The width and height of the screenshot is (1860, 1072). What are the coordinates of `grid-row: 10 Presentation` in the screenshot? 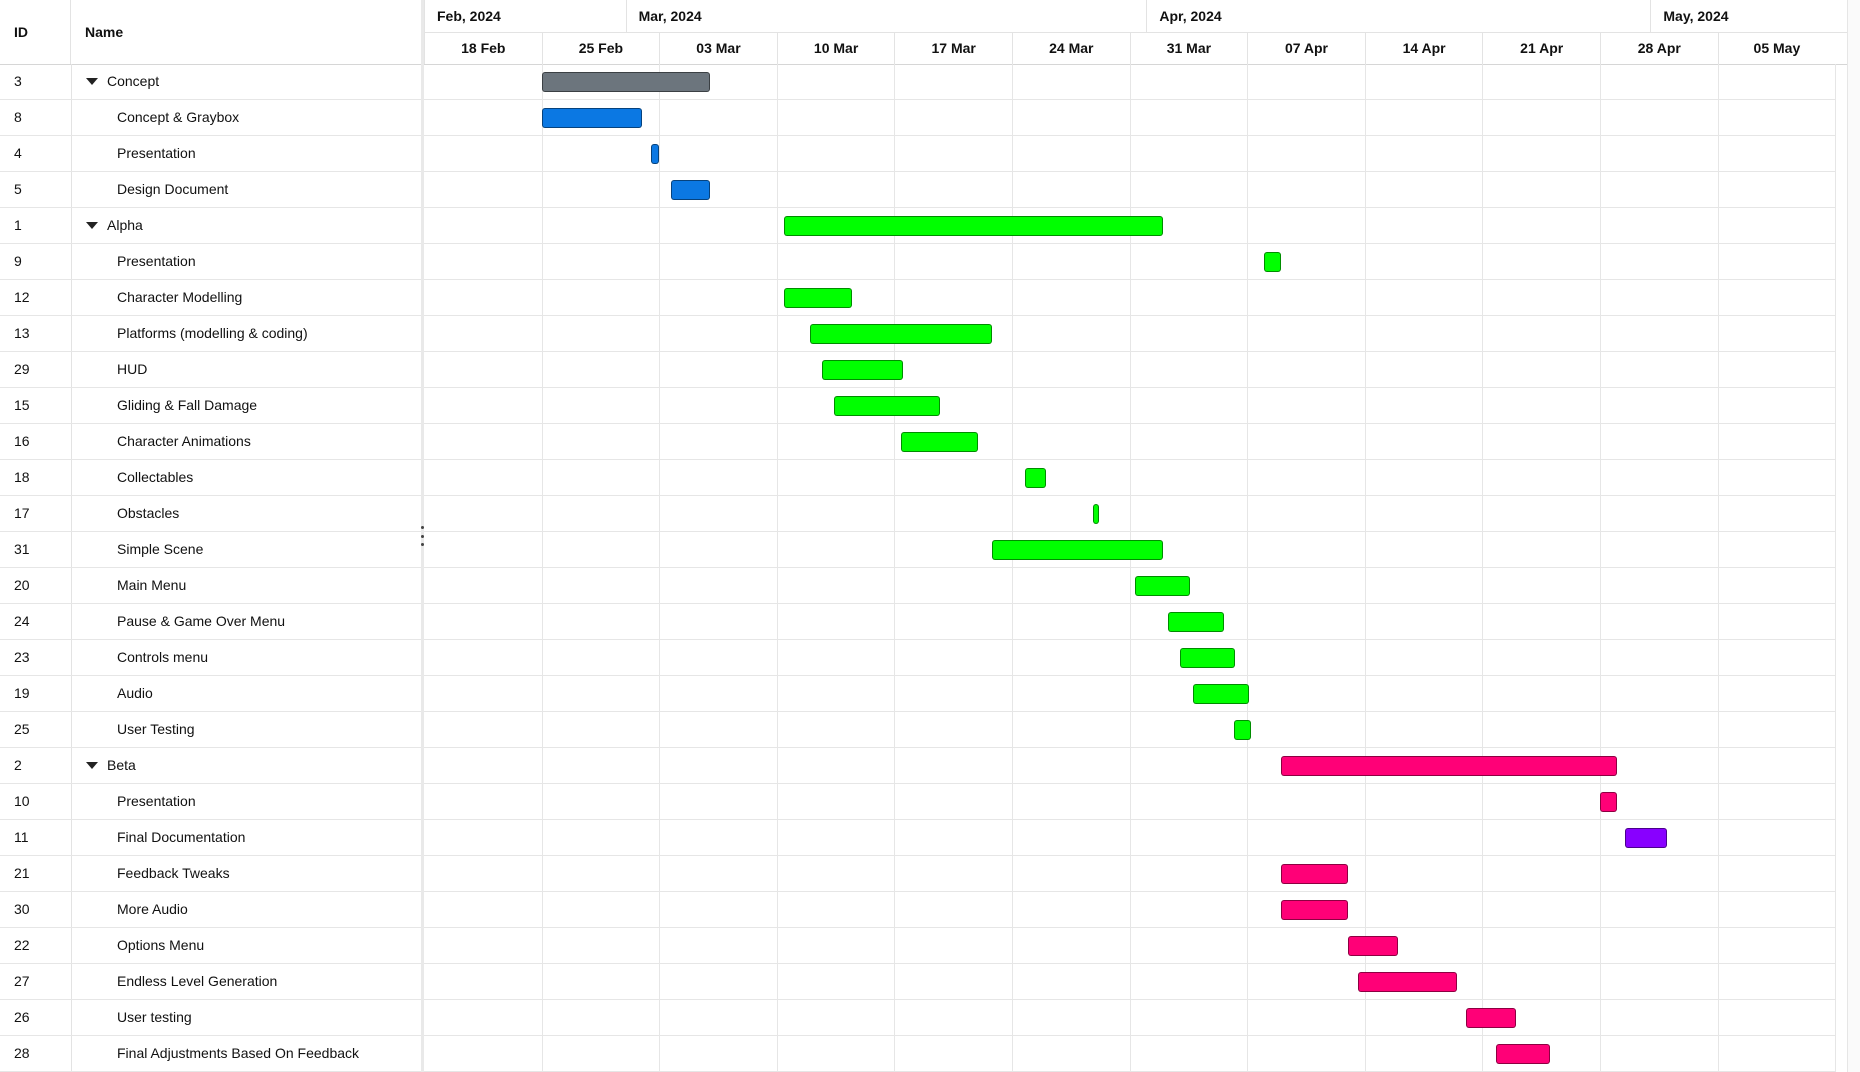 It's located at (210, 802).